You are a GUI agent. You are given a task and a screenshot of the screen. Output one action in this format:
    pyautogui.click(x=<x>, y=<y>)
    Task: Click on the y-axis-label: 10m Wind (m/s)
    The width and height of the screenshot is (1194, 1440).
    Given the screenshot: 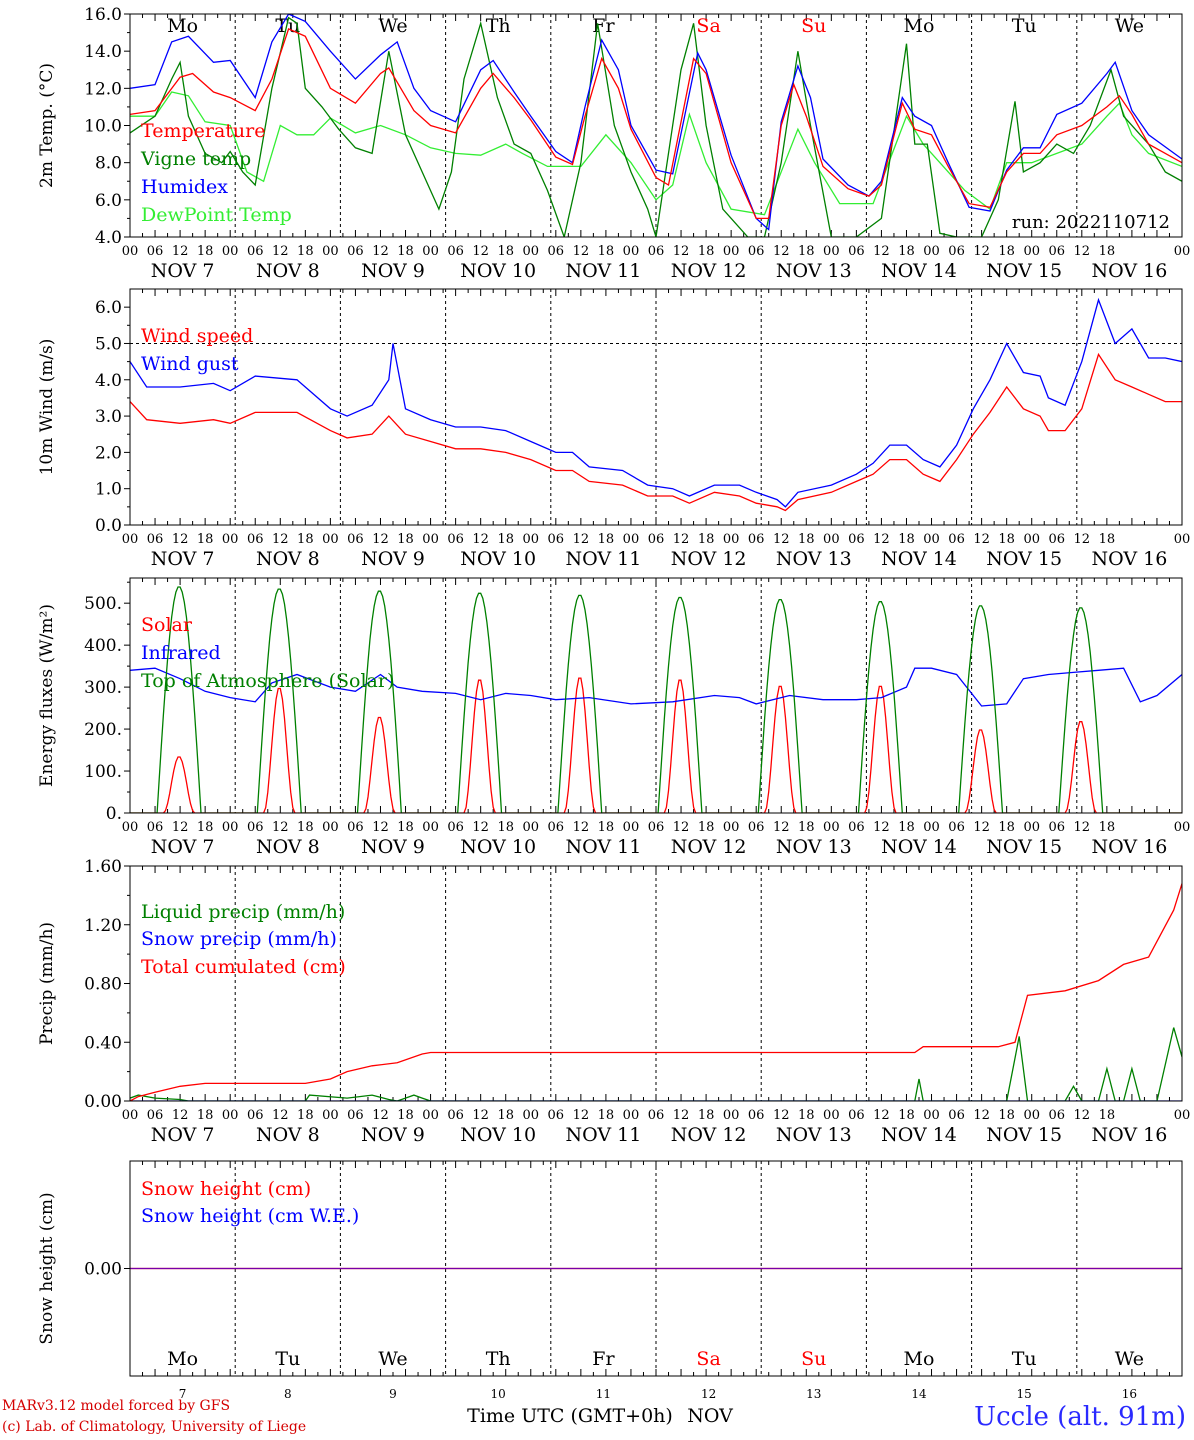 What is the action you would take?
    pyautogui.click(x=47, y=407)
    